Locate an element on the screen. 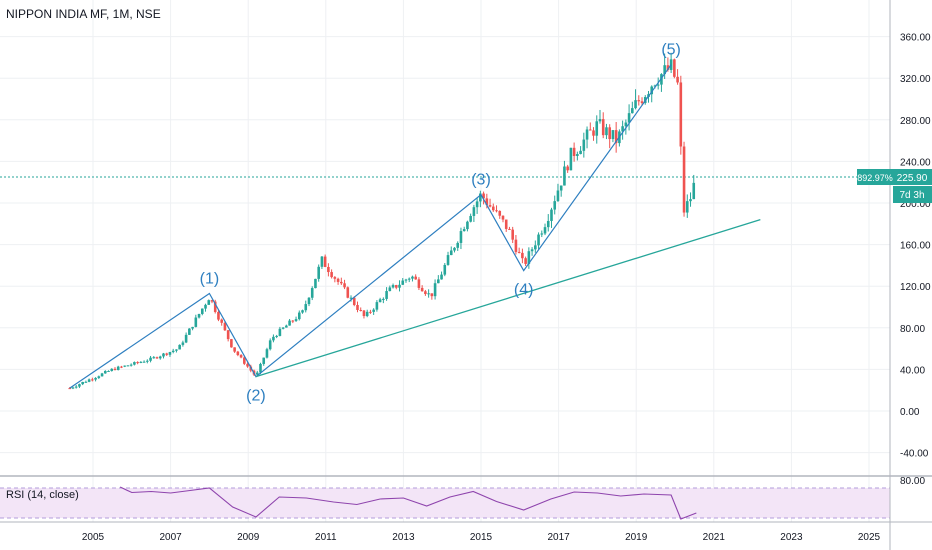  y-tick-label: -40.00 is located at coordinates (914, 454).